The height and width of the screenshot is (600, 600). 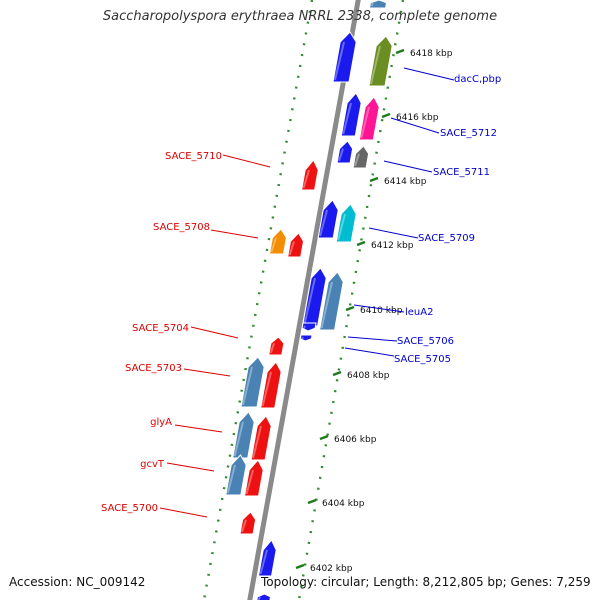 What do you see at coordinates (248, 523) in the screenshot?
I see `gene-SACE_5700-feature` at bounding box center [248, 523].